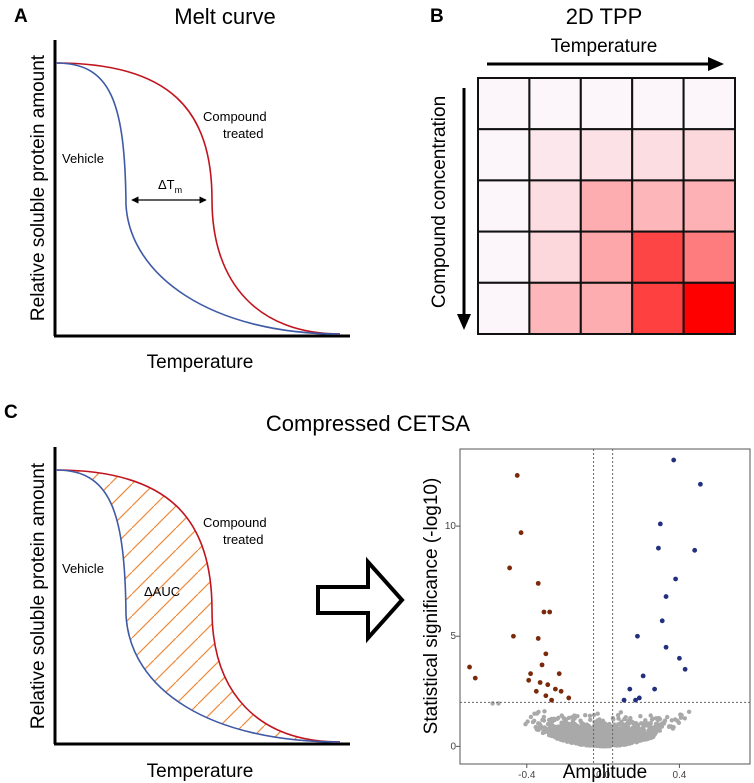  Describe the element at coordinates (431, 606) in the screenshot. I see `volcano-y-label: Statistical significance (-log10)` at that location.